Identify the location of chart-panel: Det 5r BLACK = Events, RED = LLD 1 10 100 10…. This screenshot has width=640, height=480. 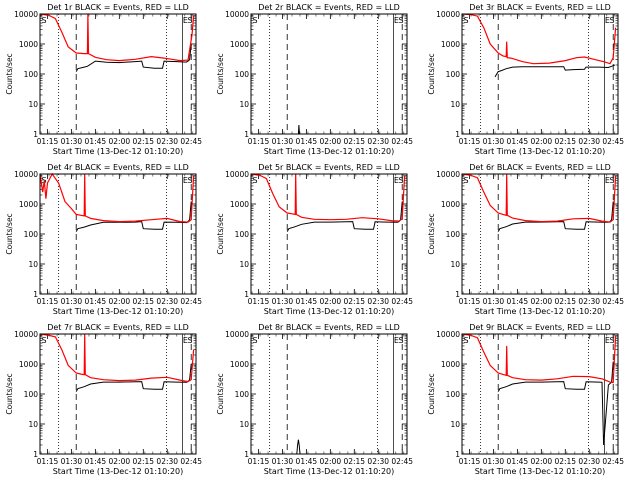
(314, 239).